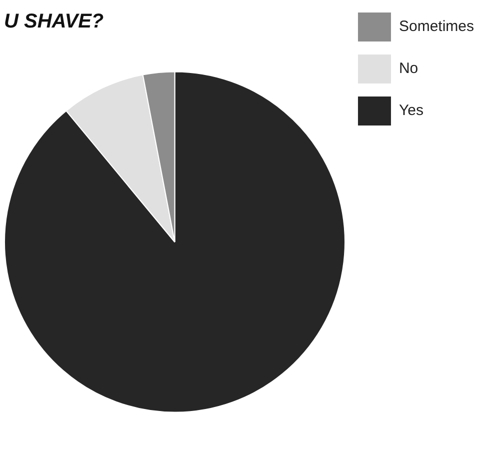  Describe the element at coordinates (411, 111) in the screenshot. I see `legend-label: Yes` at that location.